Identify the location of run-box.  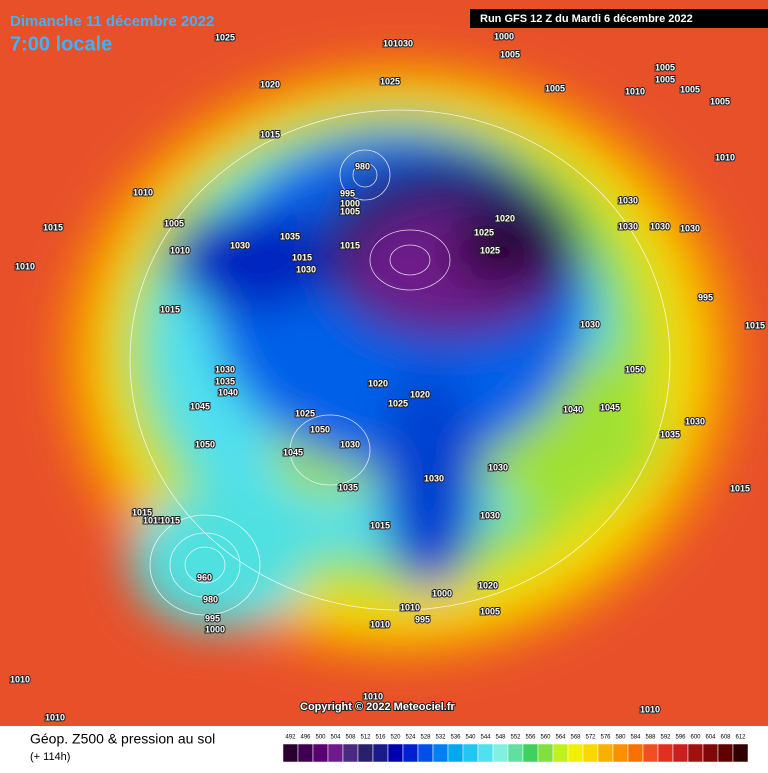
(619, 18).